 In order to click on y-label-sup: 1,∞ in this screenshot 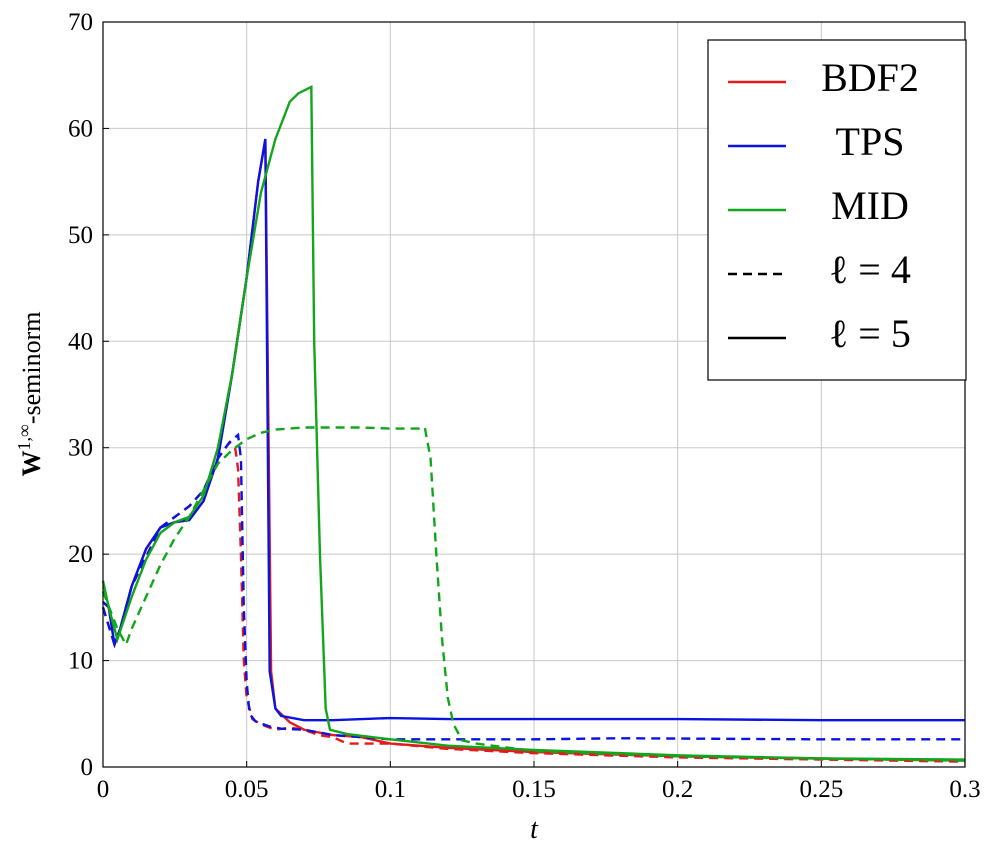, I will do `click(24, 437)`.